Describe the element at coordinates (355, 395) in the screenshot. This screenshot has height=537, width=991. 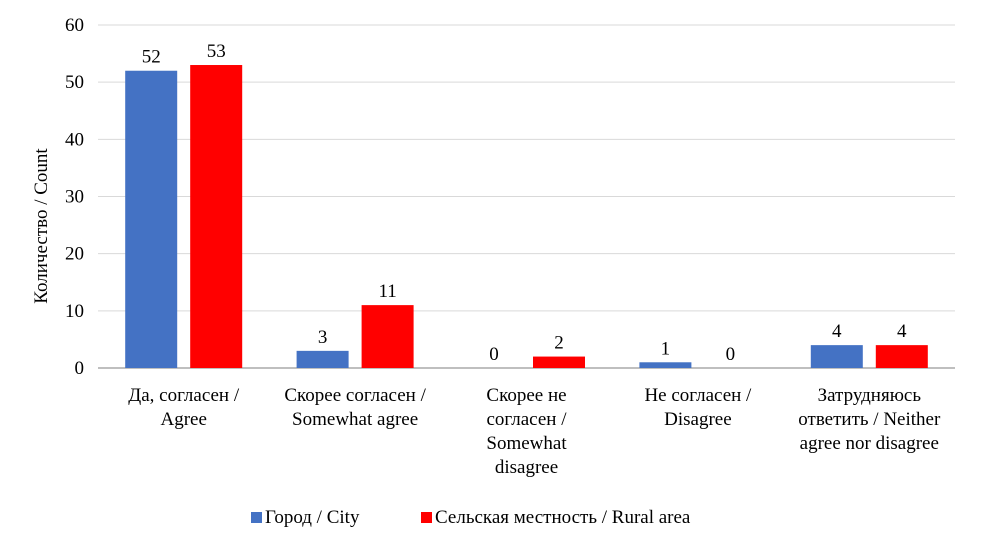
I see `x-tick-label-line: Скорее согласен /` at that location.